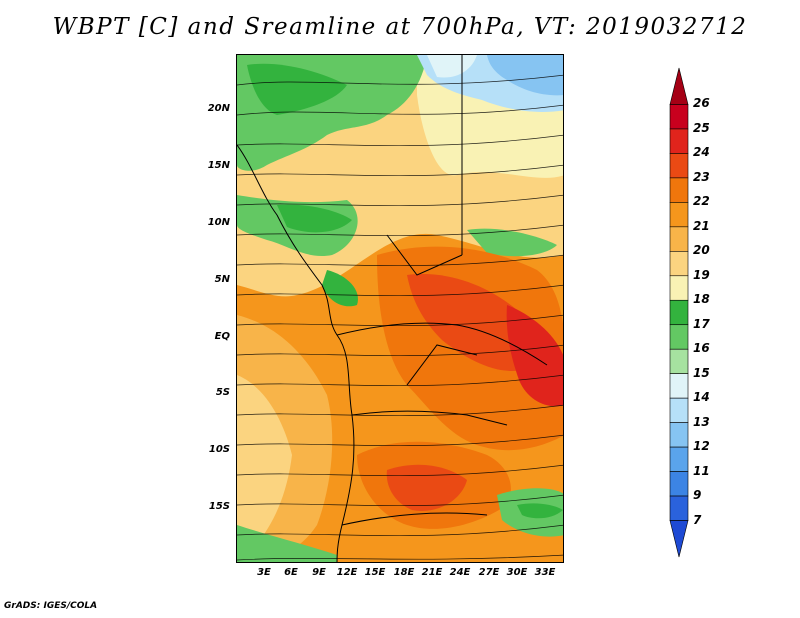 The image size is (800, 618). Describe the element at coordinates (545, 572) in the screenshot. I see `lon-tick-label: 33E` at that location.